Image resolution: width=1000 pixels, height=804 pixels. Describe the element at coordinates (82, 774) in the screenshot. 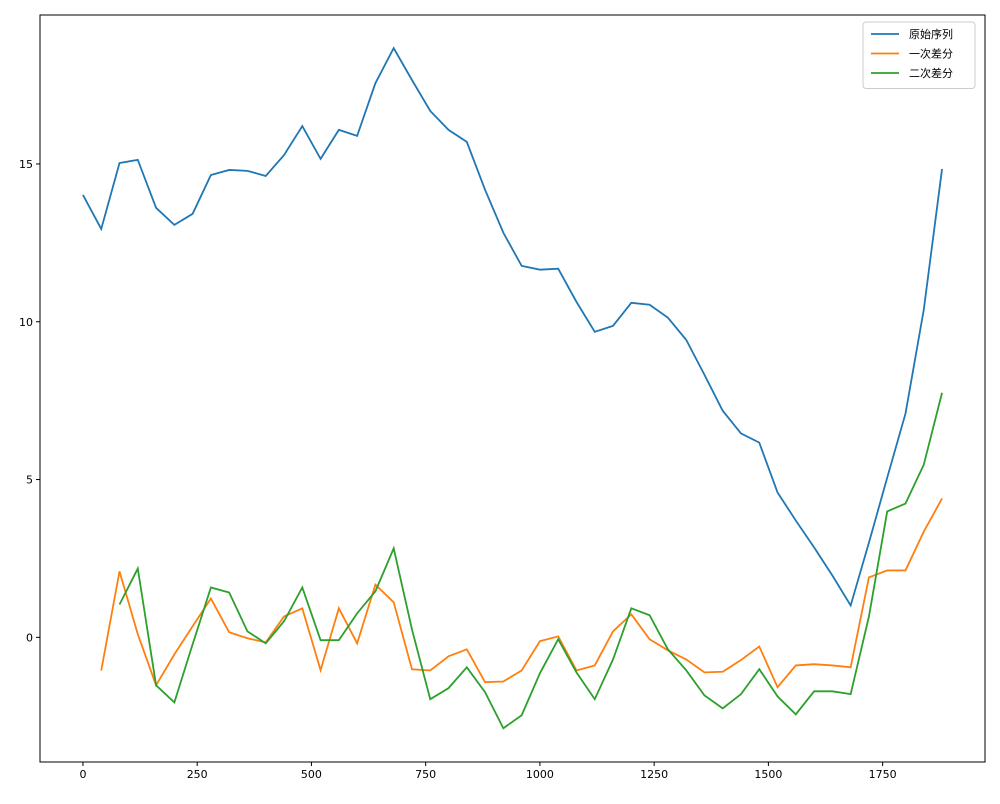

I see `x-tick-label: 0` at that location.